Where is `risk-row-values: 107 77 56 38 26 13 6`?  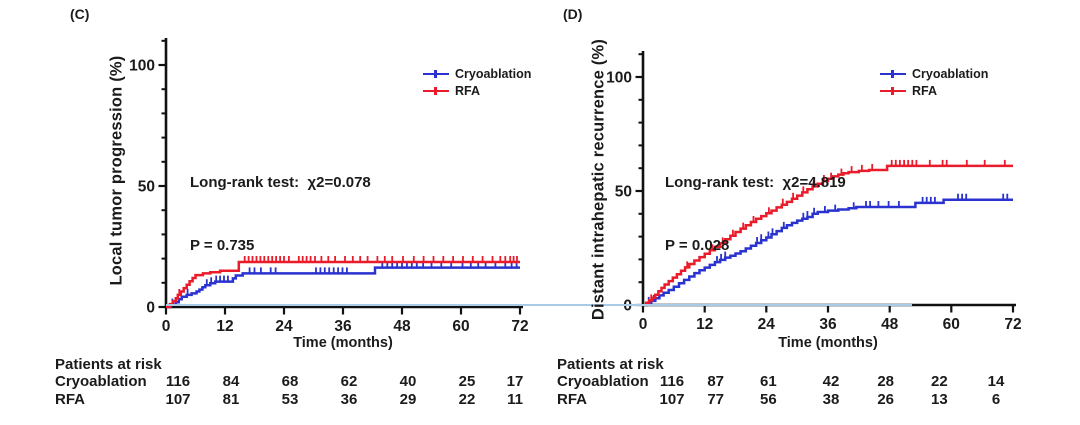
risk-row-values: 107 77 56 38 26 13 6 is located at coordinates (540, 399).